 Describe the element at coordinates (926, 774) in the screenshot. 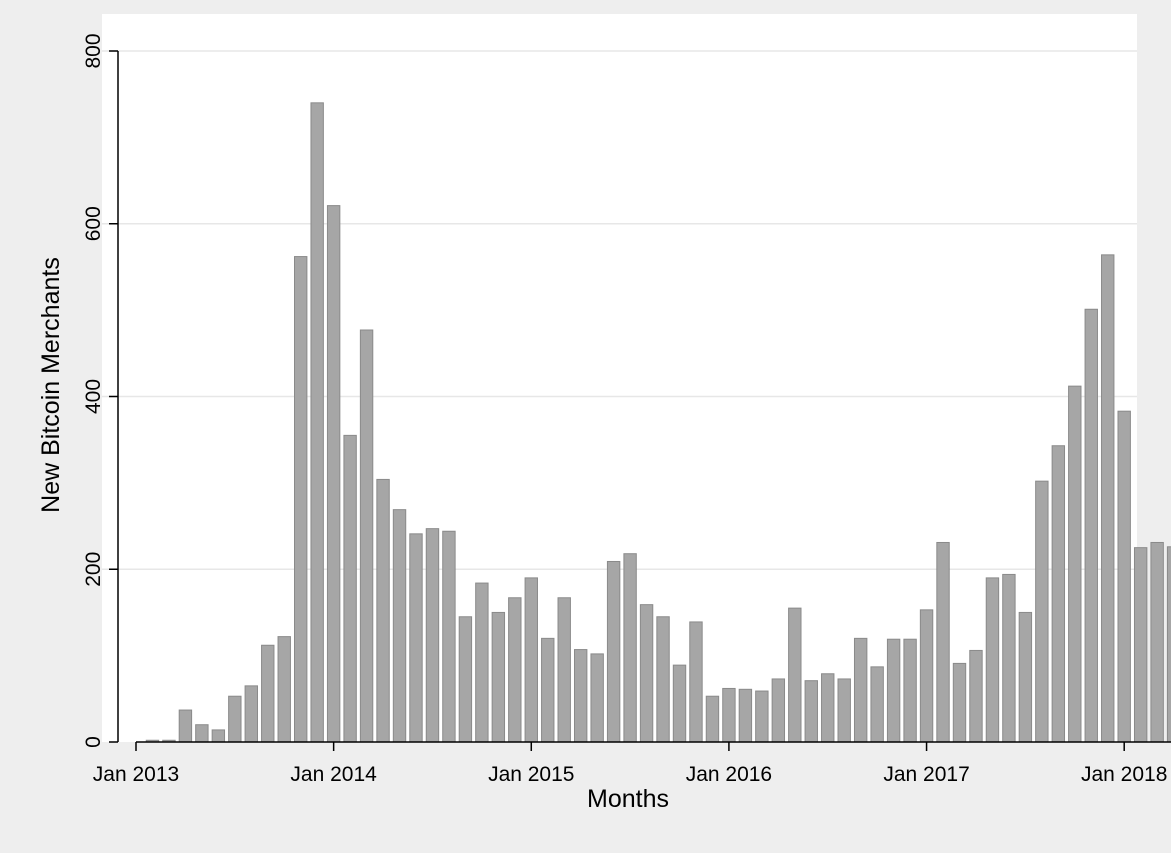

I see `x-tick-label: Jan 2017` at that location.